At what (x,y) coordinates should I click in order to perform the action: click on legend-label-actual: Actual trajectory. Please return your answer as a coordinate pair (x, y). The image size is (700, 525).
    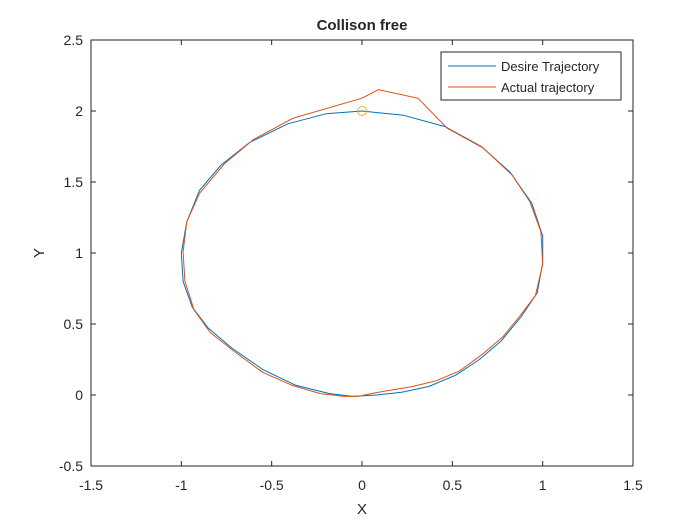
    Looking at the image, I should click on (548, 87).